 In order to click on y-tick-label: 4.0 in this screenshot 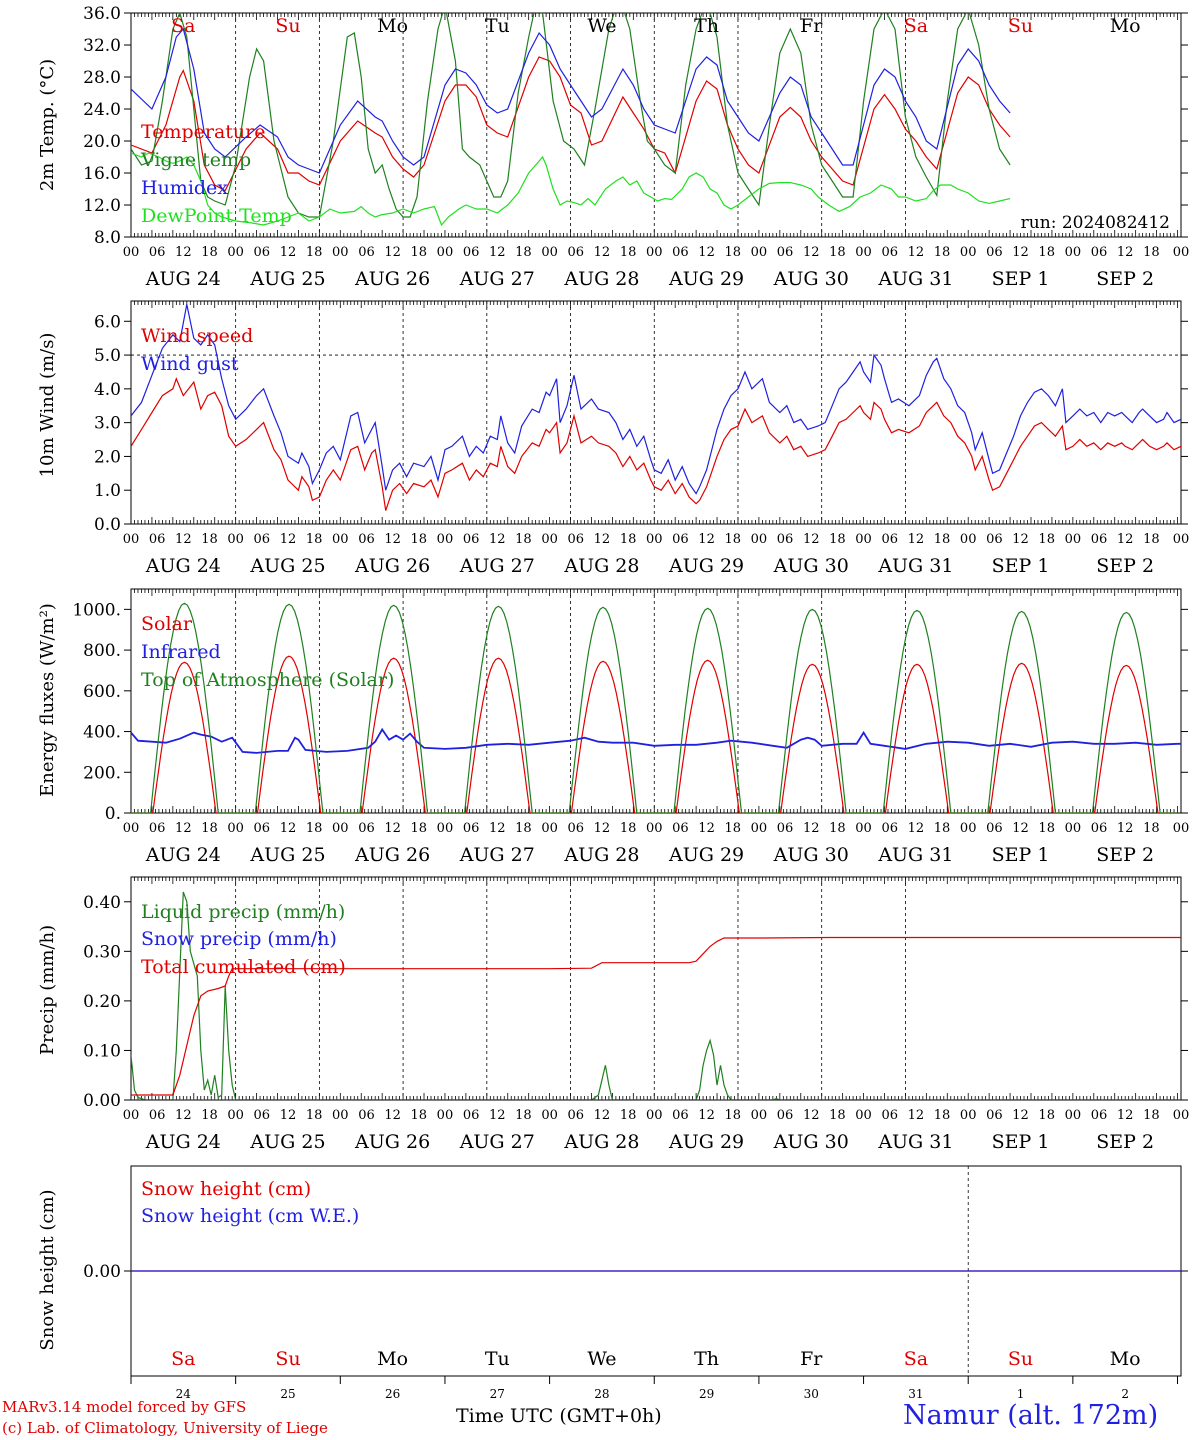, I will do `click(107, 390)`.